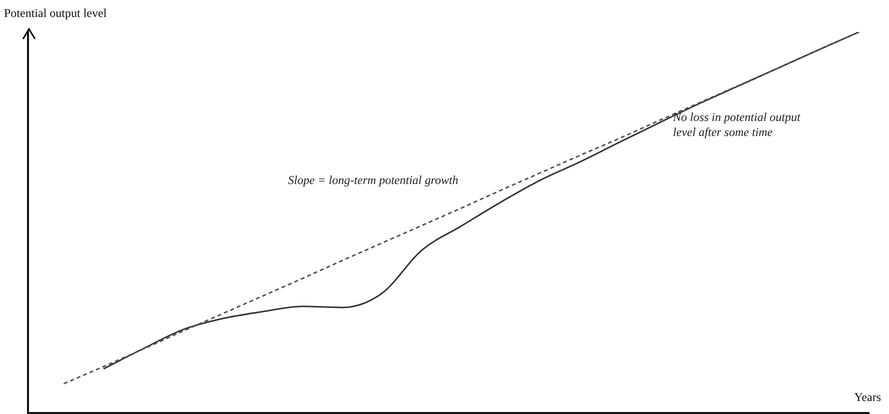 The image size is (889, 414). What do you see at coordinates (55, 13) in the screenshot?
I see `y-axis-title: Potential output level` at bounding box center [55, 13].